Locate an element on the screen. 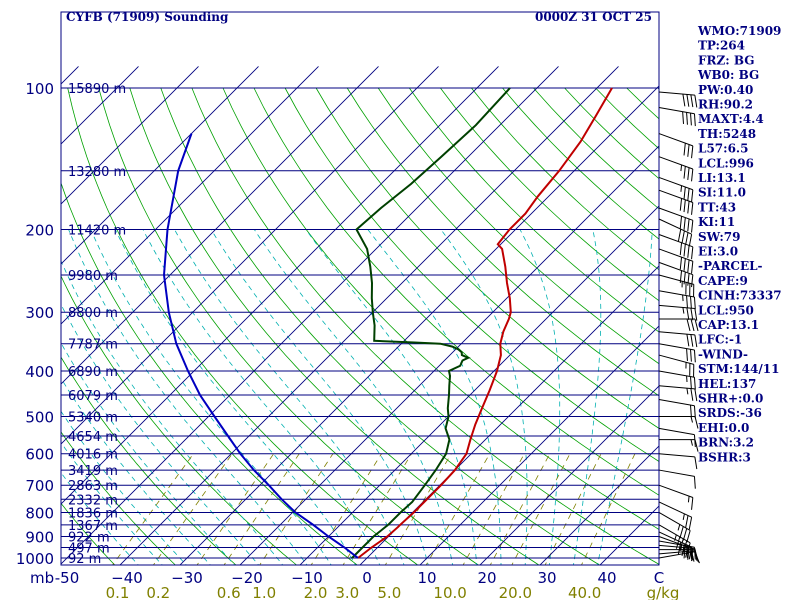 This screenshot has width=800, height=600. height-label: 5340 m is located at coordinates (93, 418).